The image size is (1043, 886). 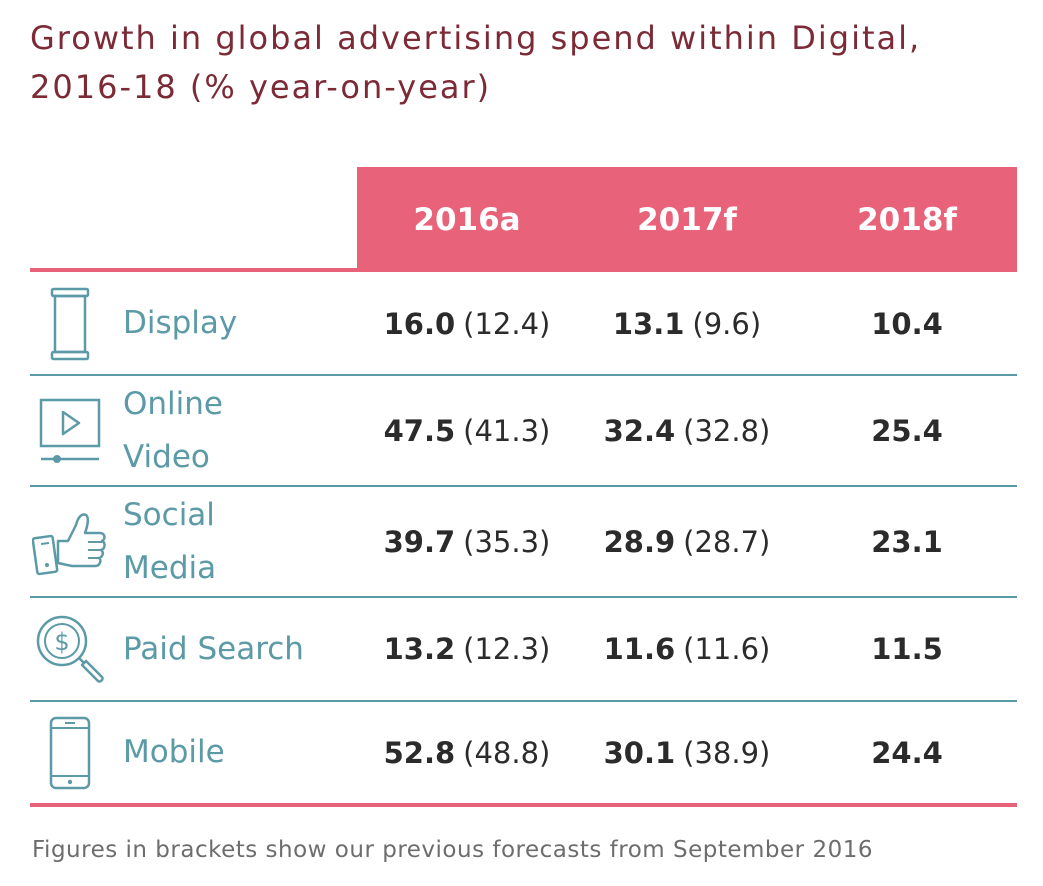 What do you see at coordinates (467, 752) in the screenshot?
I see `cell-mobile-2016: 52.8 (48.8)` at bounding box center [467, 752].